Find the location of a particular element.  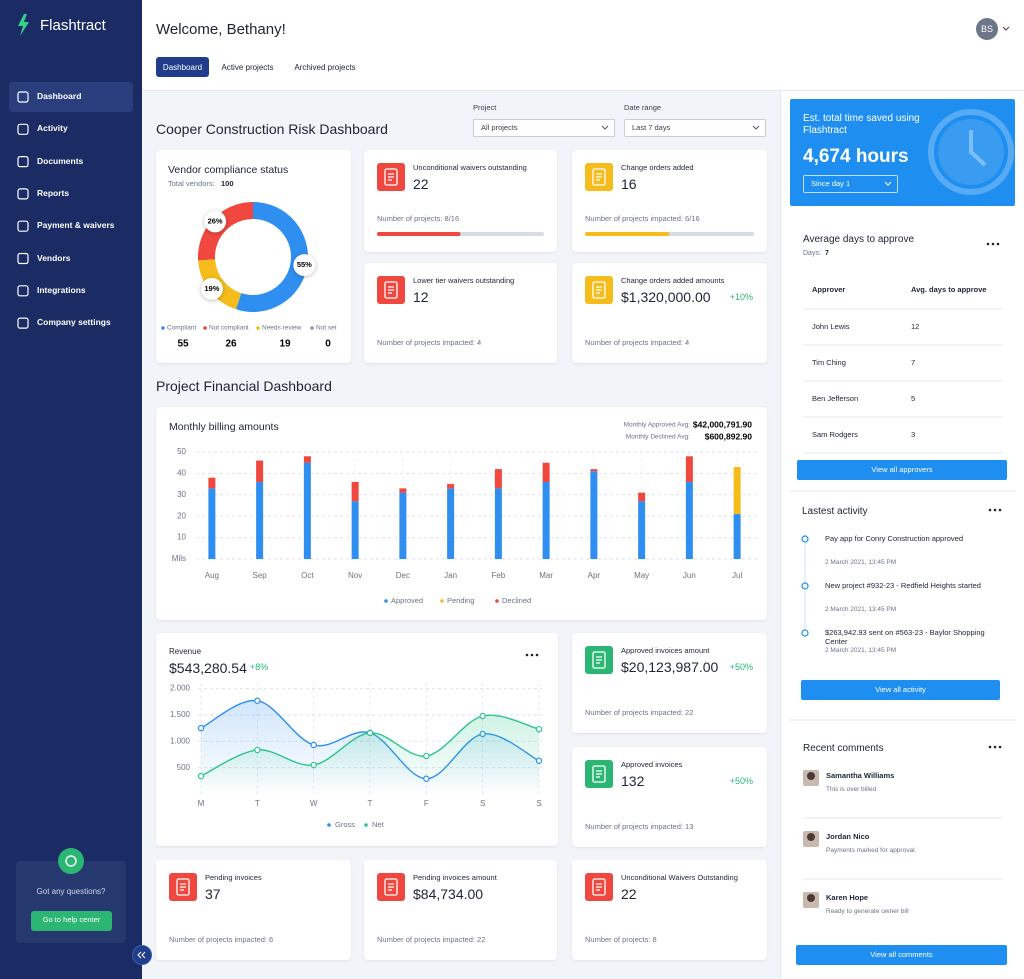

dropdown: Since day 1 is located at coordinates (850, 184).